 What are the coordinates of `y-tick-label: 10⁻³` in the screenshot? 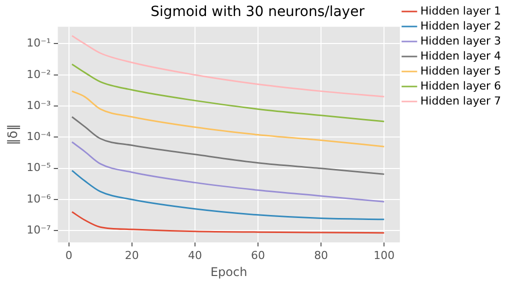 It's located at (38, 105).